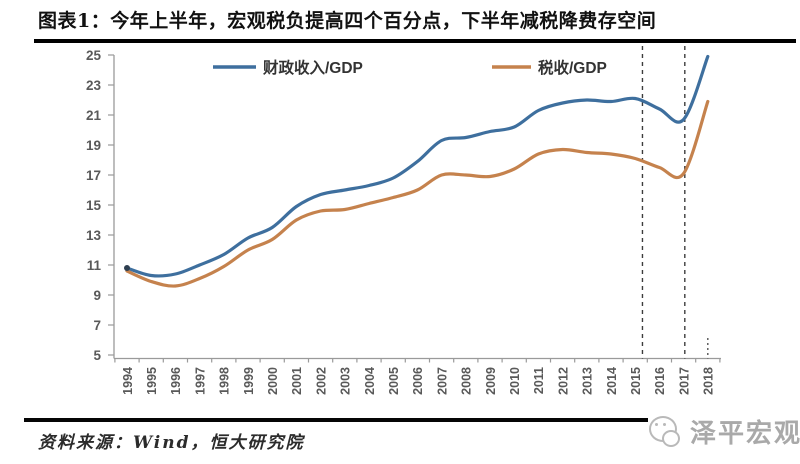  What do you see at coordinates (394, 381) in the screenshot?
I see `x-tick-label: 2005` at bounding box center [394, 381].